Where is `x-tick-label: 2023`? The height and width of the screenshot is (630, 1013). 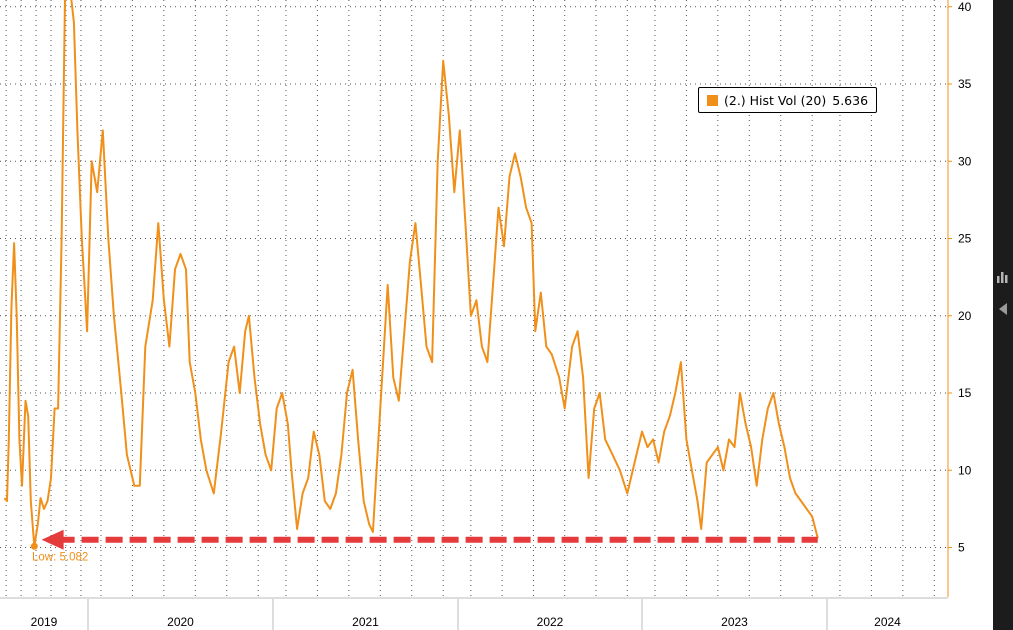 x-tick-label: 2023 is located at coordinates (734, 622).